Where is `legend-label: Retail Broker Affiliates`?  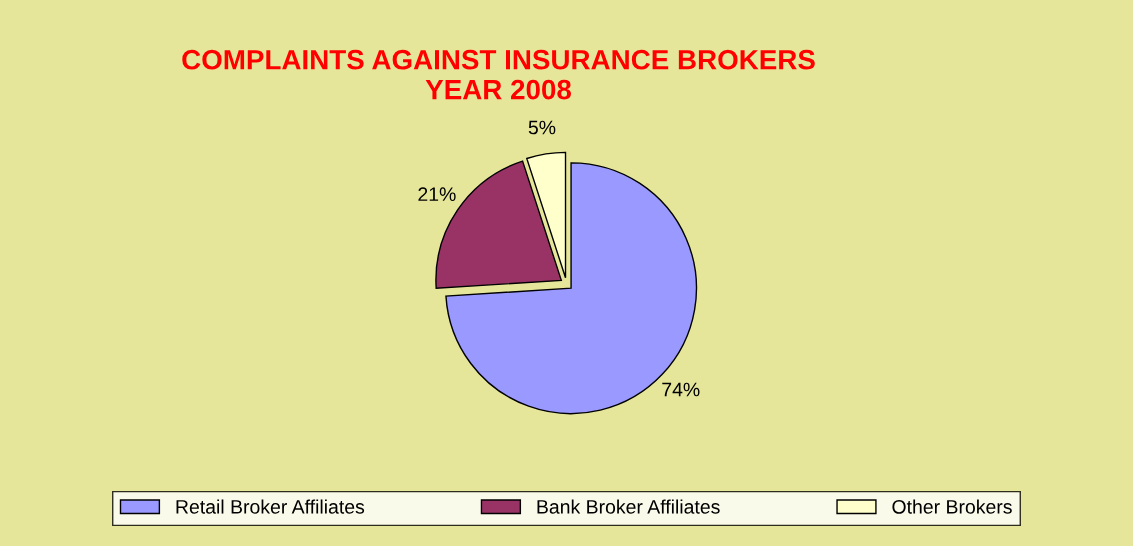 legend-label: Retail Broker Affiliates is located at coordinates (270, 506).